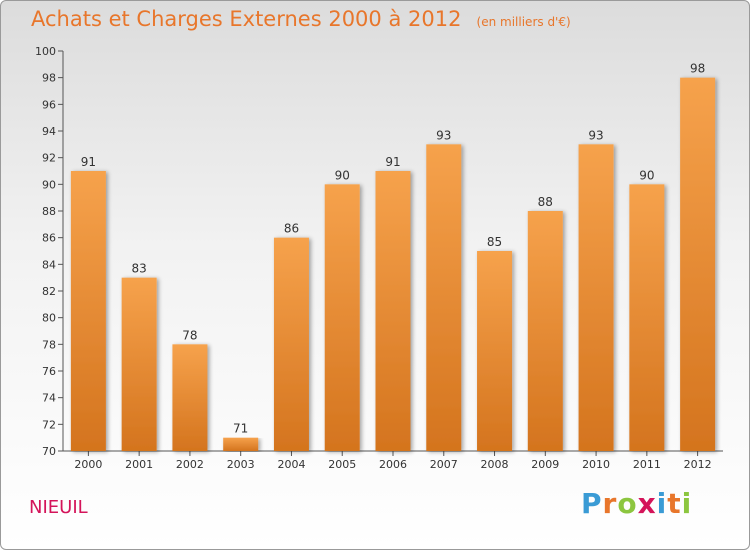 This screenshot has height=550, width=750. I want to click on y-tick-label: 86, so click(49, 238).